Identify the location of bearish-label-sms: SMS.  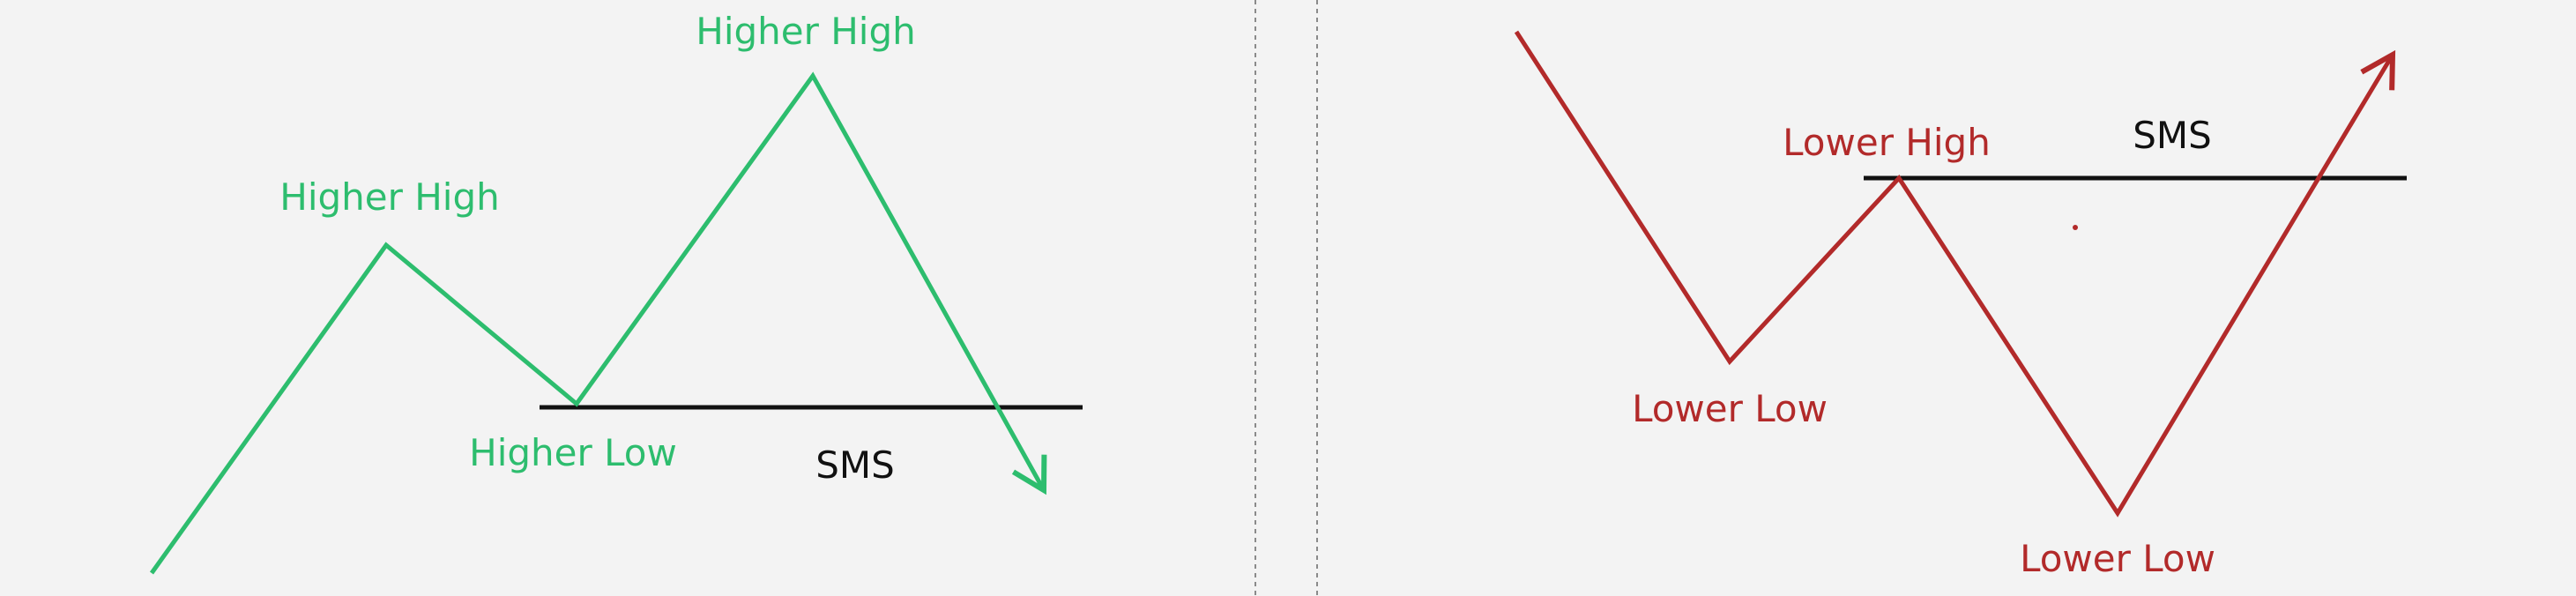
(2172, 135).